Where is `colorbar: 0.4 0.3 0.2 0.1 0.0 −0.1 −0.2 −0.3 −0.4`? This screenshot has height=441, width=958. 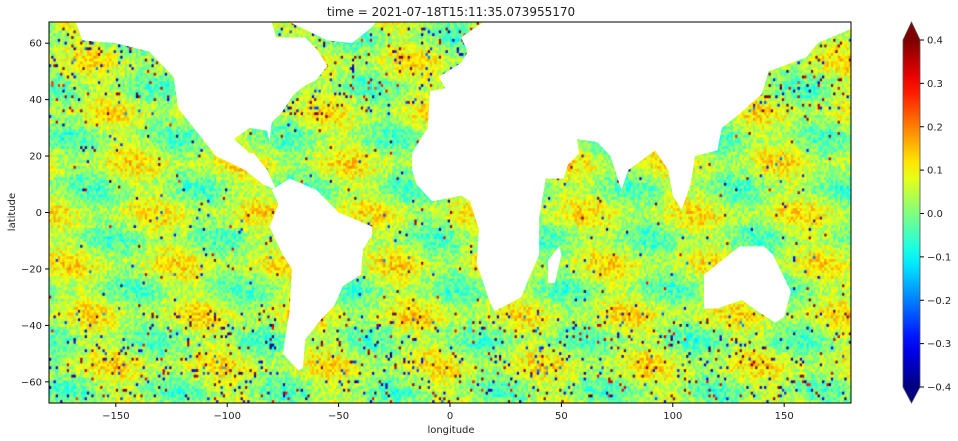
colorbar: 0.4 0.3 0.2 0.1 0.0 −0.1 −0.2 −0.3 −0.4 is located at coordinates (926, 212).